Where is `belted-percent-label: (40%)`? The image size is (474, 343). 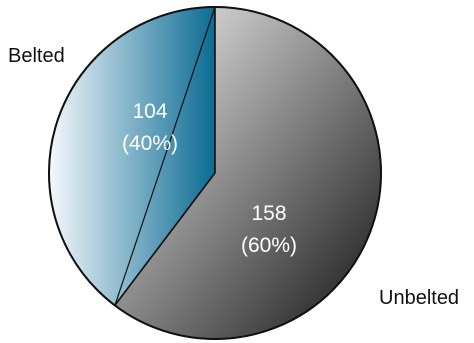
belted-percent-label: (40%) is located at coordinates (150, 143).